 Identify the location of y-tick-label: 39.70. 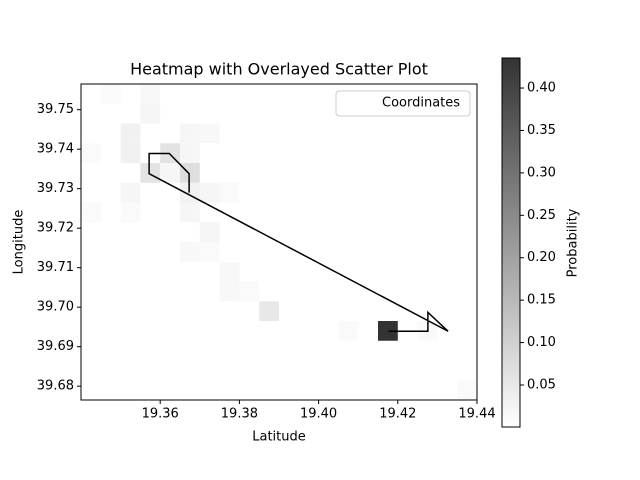
(55, 307).